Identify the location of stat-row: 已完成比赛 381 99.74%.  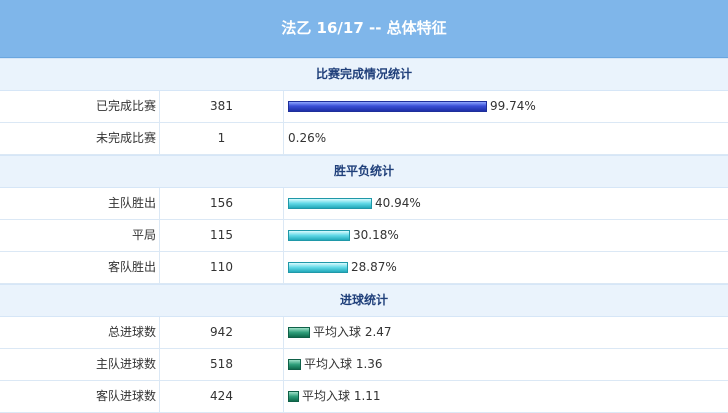
(364, 107).